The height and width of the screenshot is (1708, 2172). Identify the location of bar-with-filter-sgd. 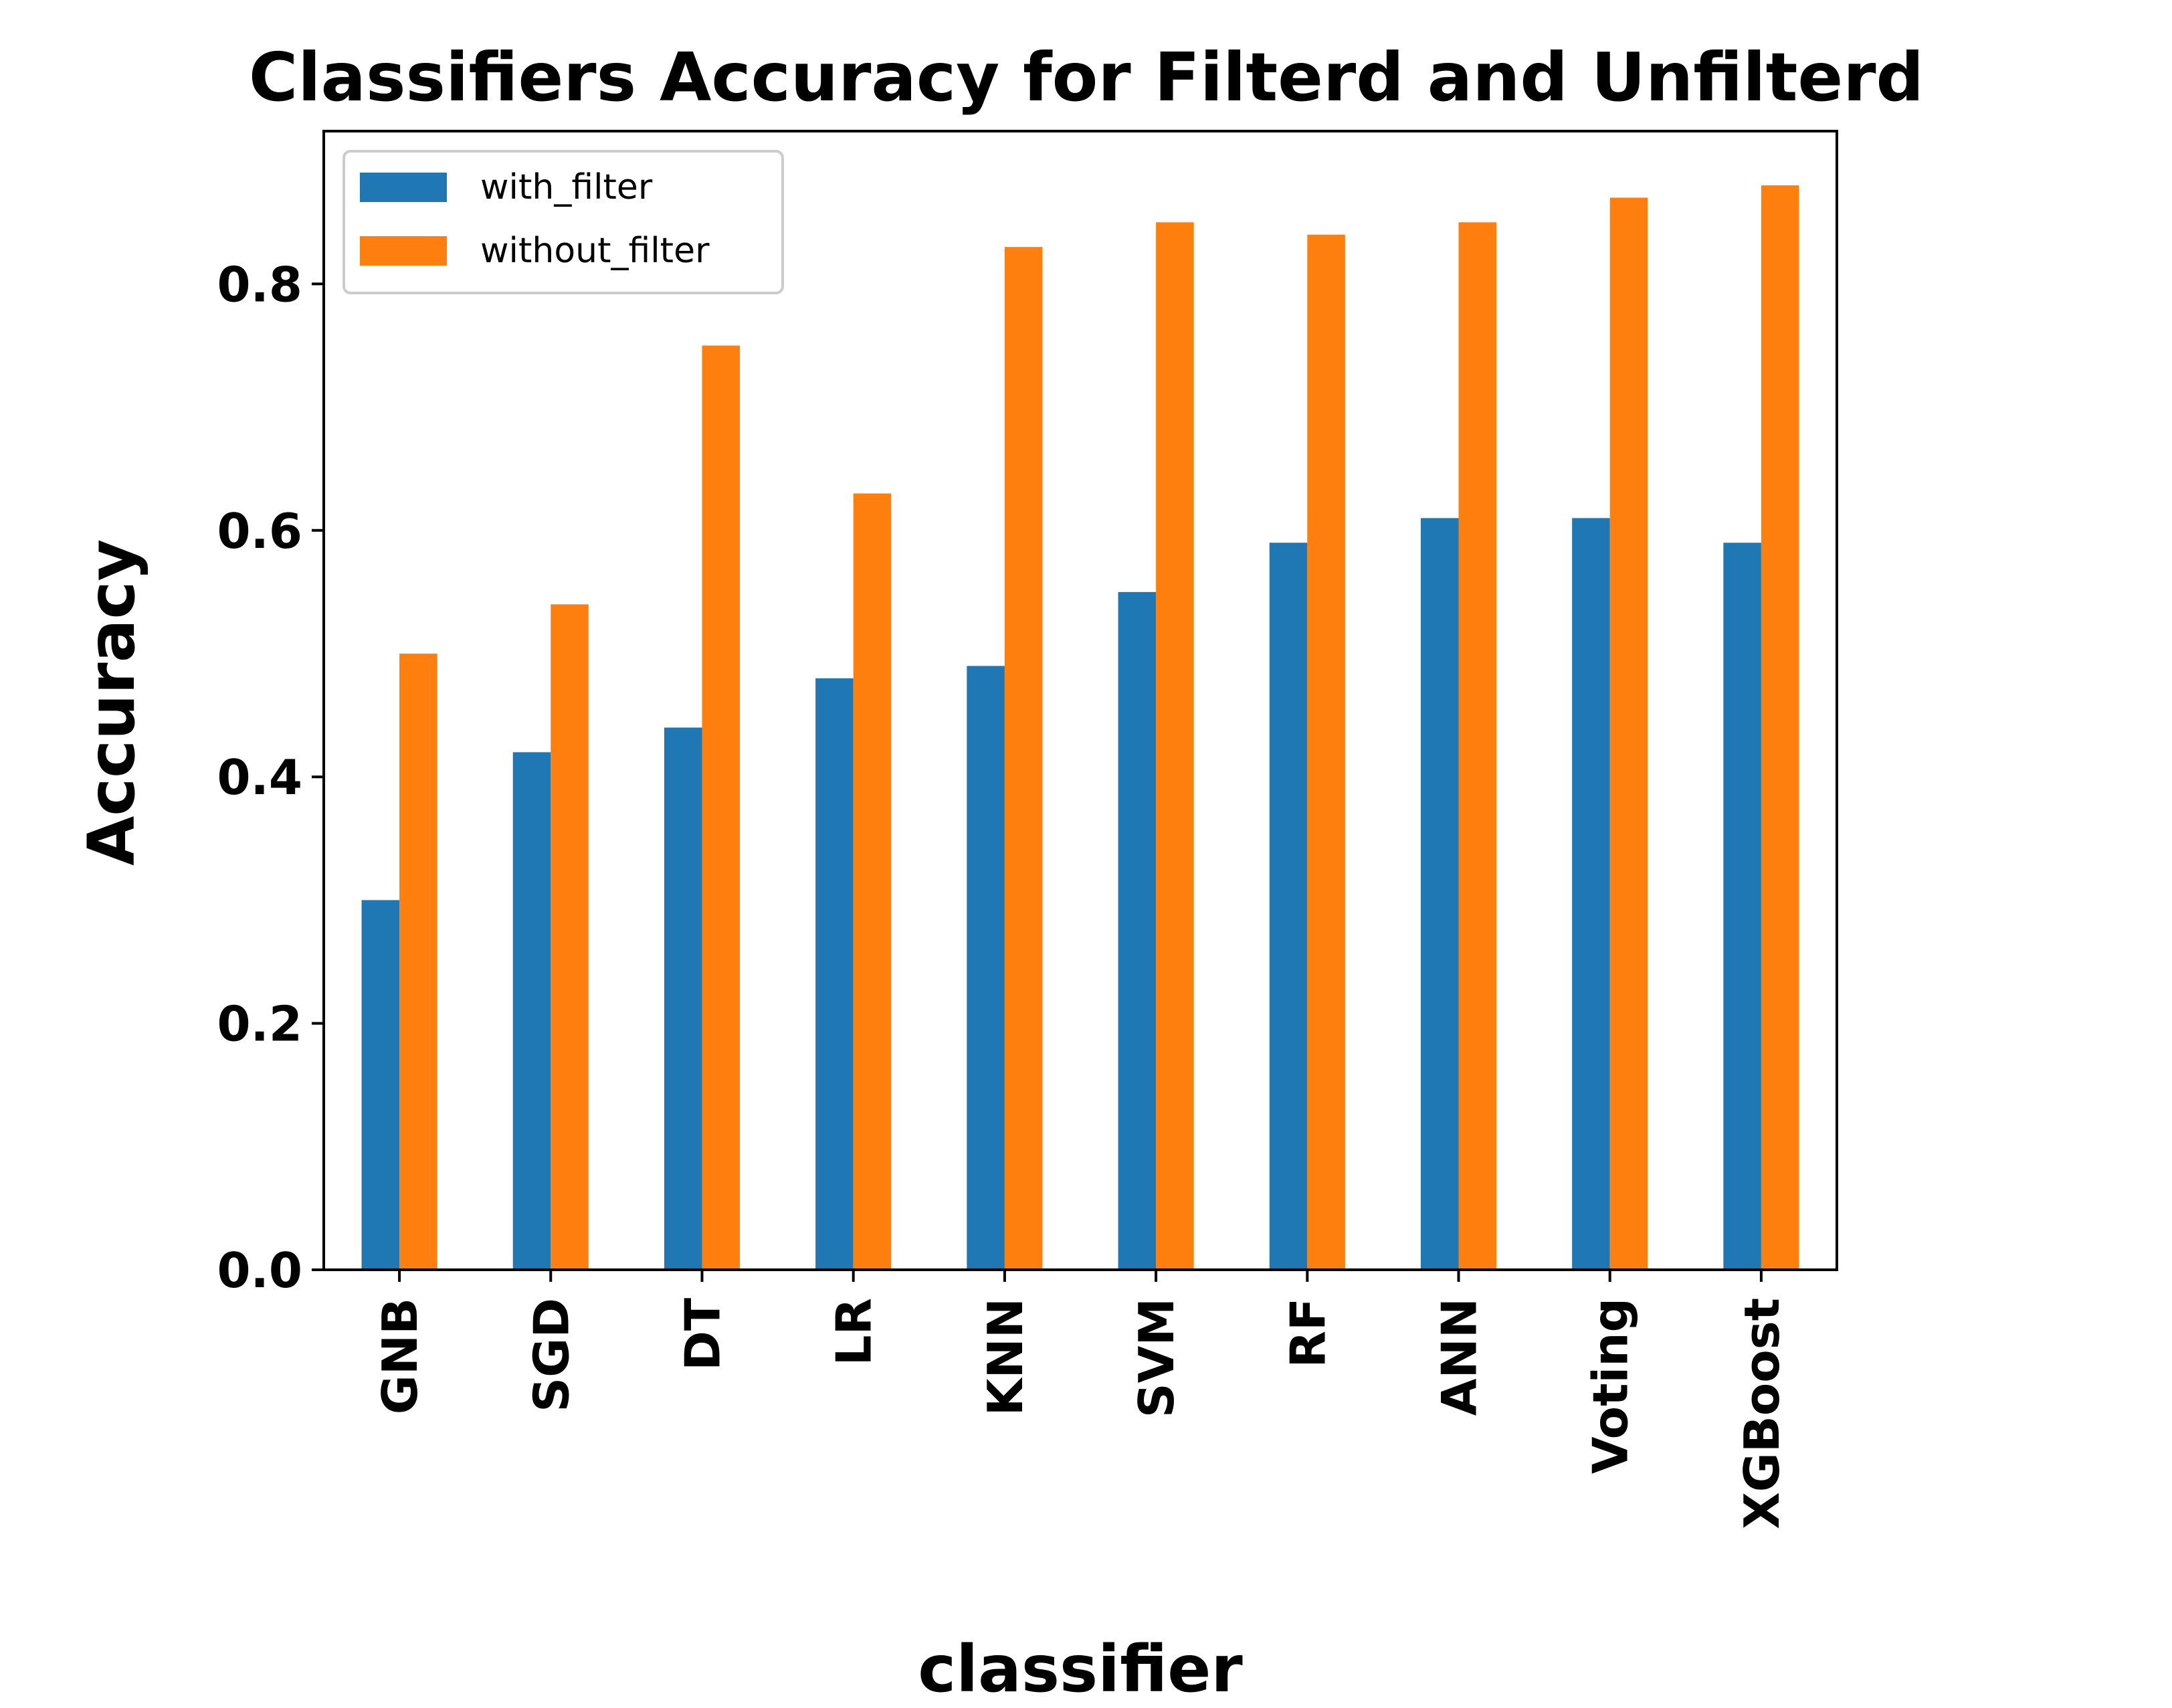
(531, 1011).